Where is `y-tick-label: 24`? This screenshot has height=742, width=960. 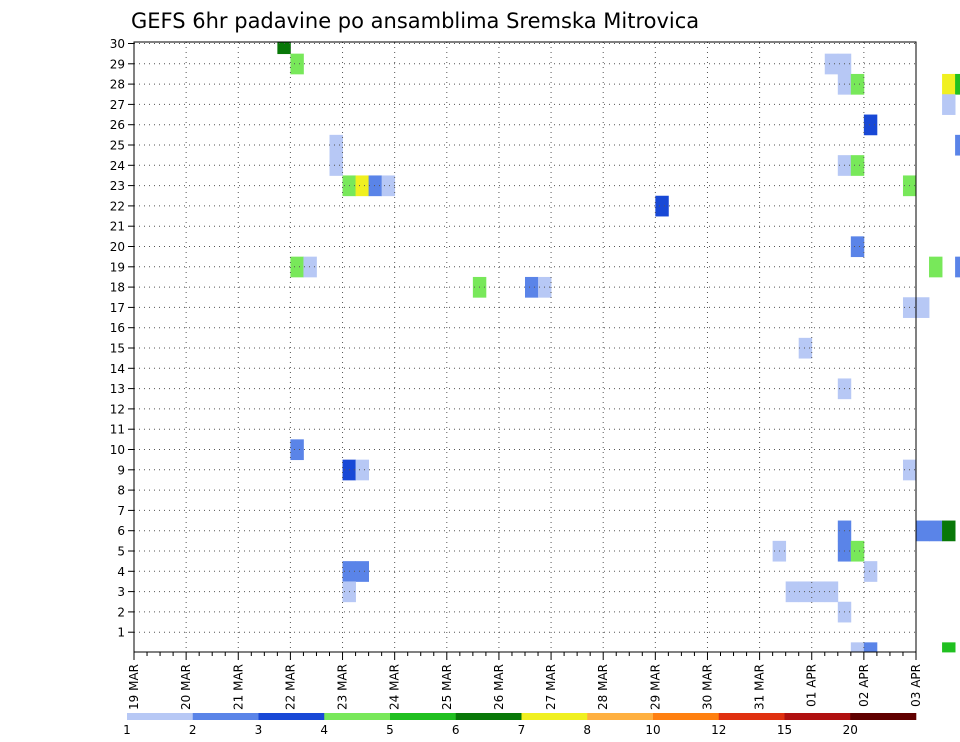 y-tick-label: 24 is located at coordinates (117, 166).